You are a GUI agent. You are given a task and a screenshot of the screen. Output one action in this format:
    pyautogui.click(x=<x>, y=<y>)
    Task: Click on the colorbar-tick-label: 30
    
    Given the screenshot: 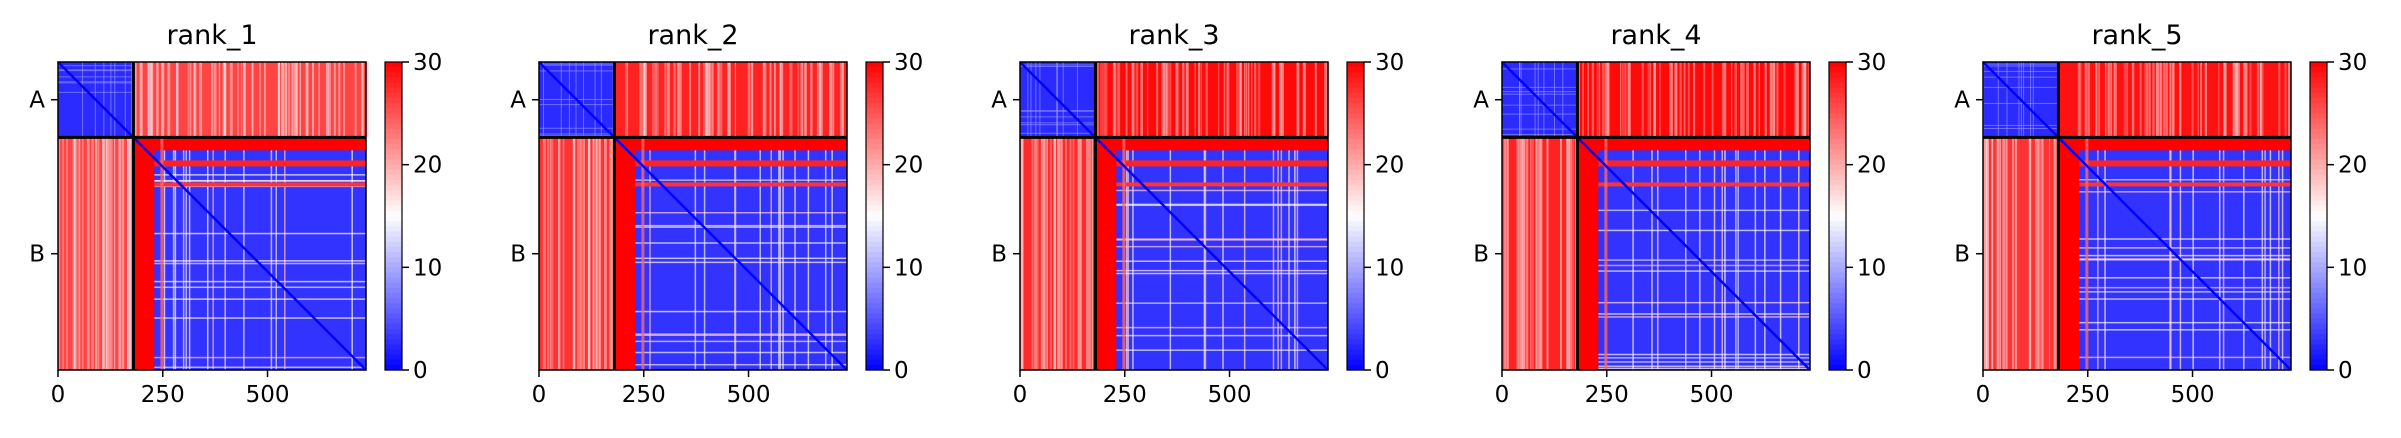 What is the action you would take?
    pyautogui.click(x=1871, y=63)
    